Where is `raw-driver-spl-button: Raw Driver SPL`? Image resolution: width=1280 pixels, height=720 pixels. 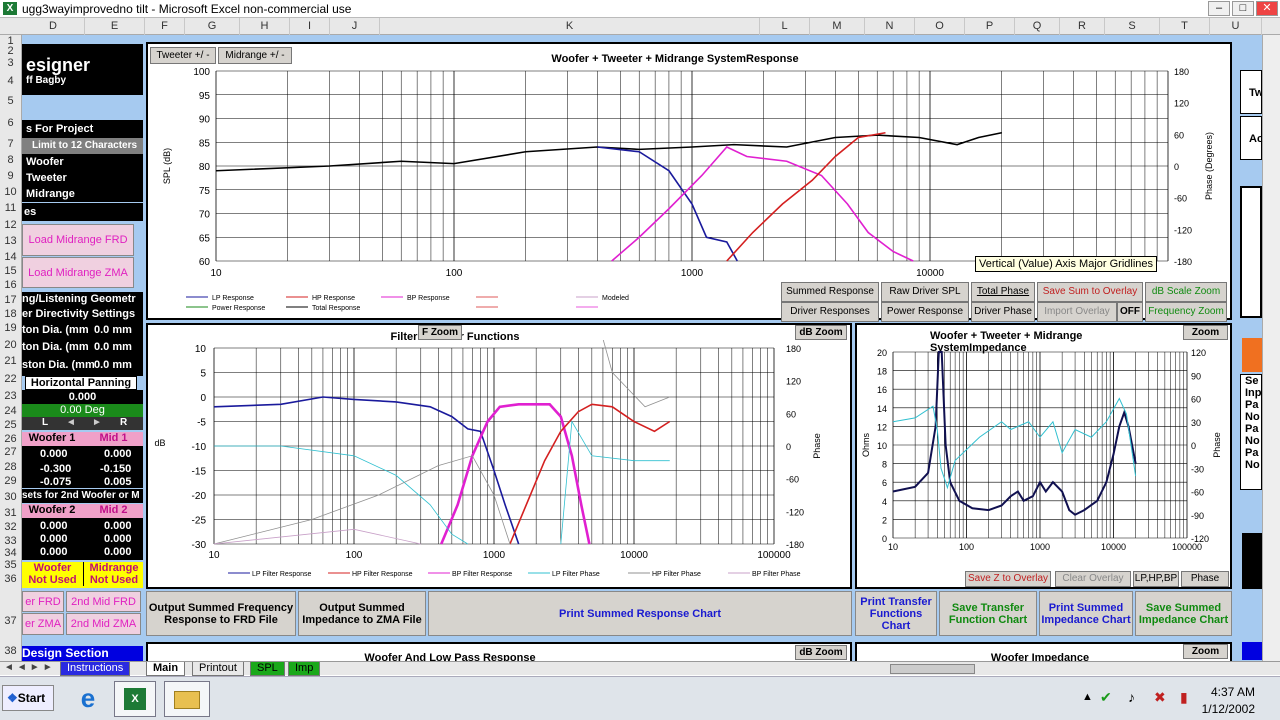
raw-driver-spl-button: Raw Driver SPL is located at coordinates (925, 292).